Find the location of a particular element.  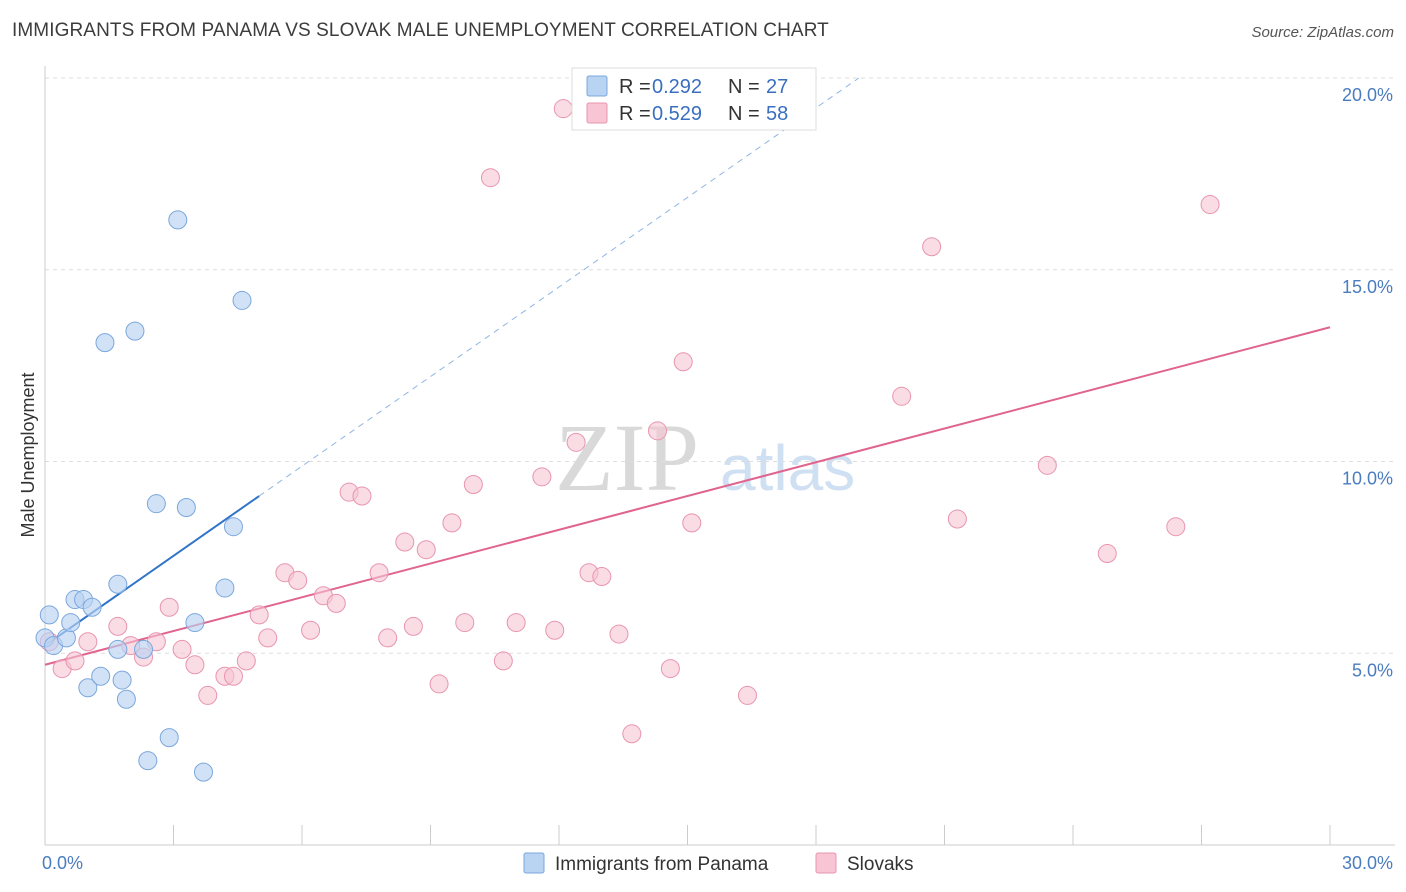

series-legend-label-slovaks: Slovaks is located at coordinates (880, 864).